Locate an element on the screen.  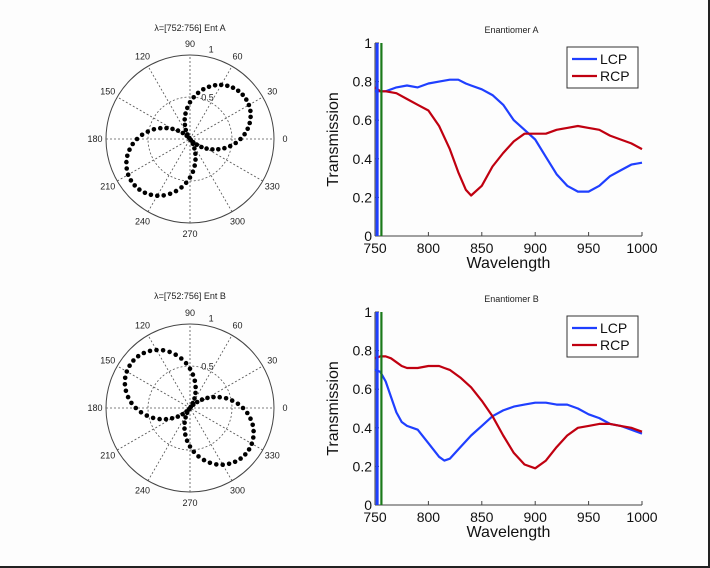
y-axis-label: Transmission is located at coordinates (333, 408).